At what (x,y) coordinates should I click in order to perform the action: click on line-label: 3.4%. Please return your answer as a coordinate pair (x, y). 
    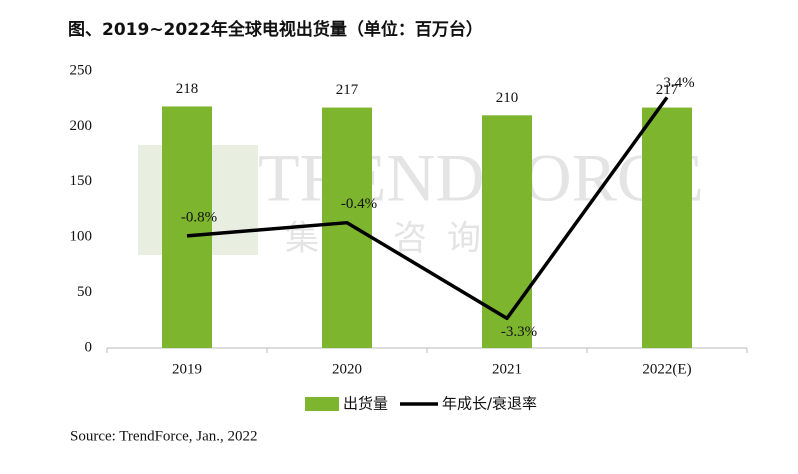
    Looking at the image, I should click on (678, 83).